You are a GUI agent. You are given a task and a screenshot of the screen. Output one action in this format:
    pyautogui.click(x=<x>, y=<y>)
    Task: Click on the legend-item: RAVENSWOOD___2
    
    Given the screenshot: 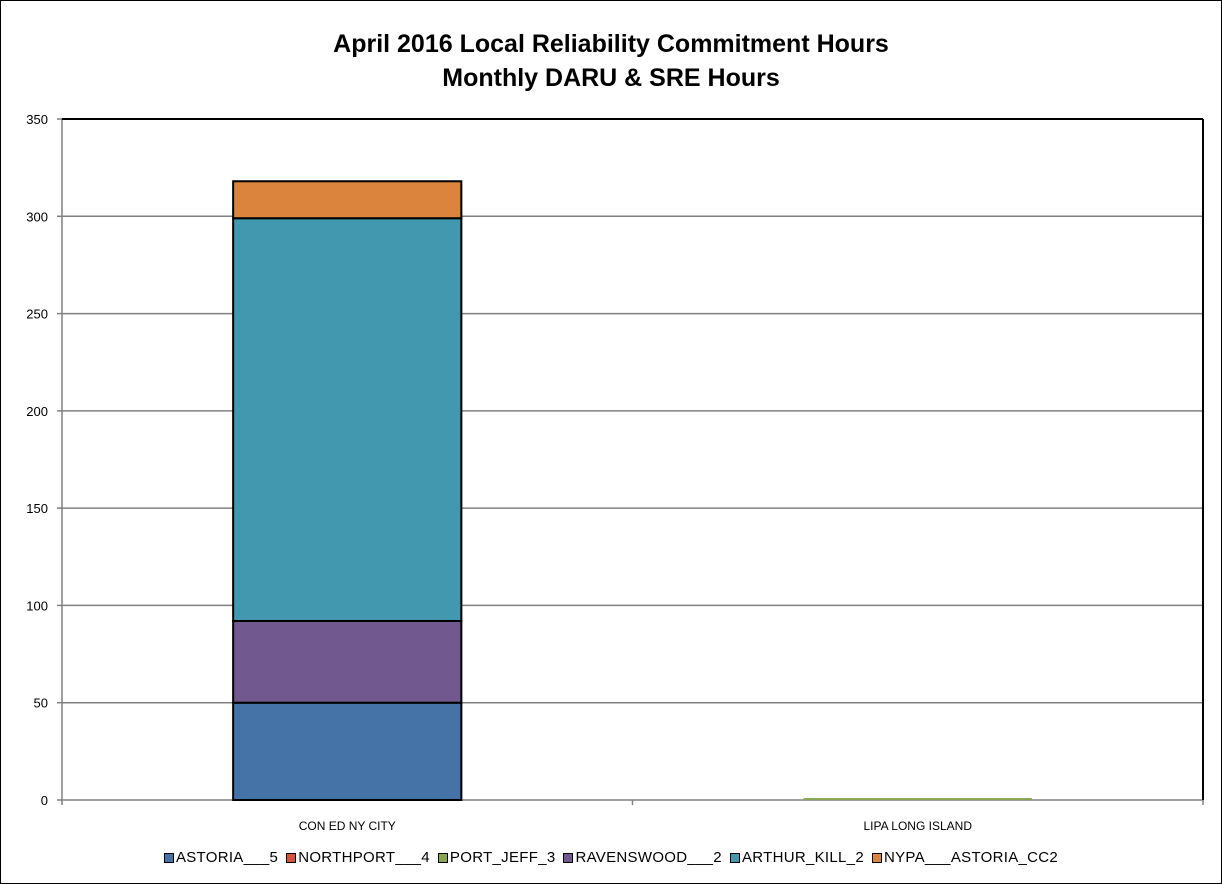 What is the action you would take?
    pyautogui.click(x=642, y=857)
    